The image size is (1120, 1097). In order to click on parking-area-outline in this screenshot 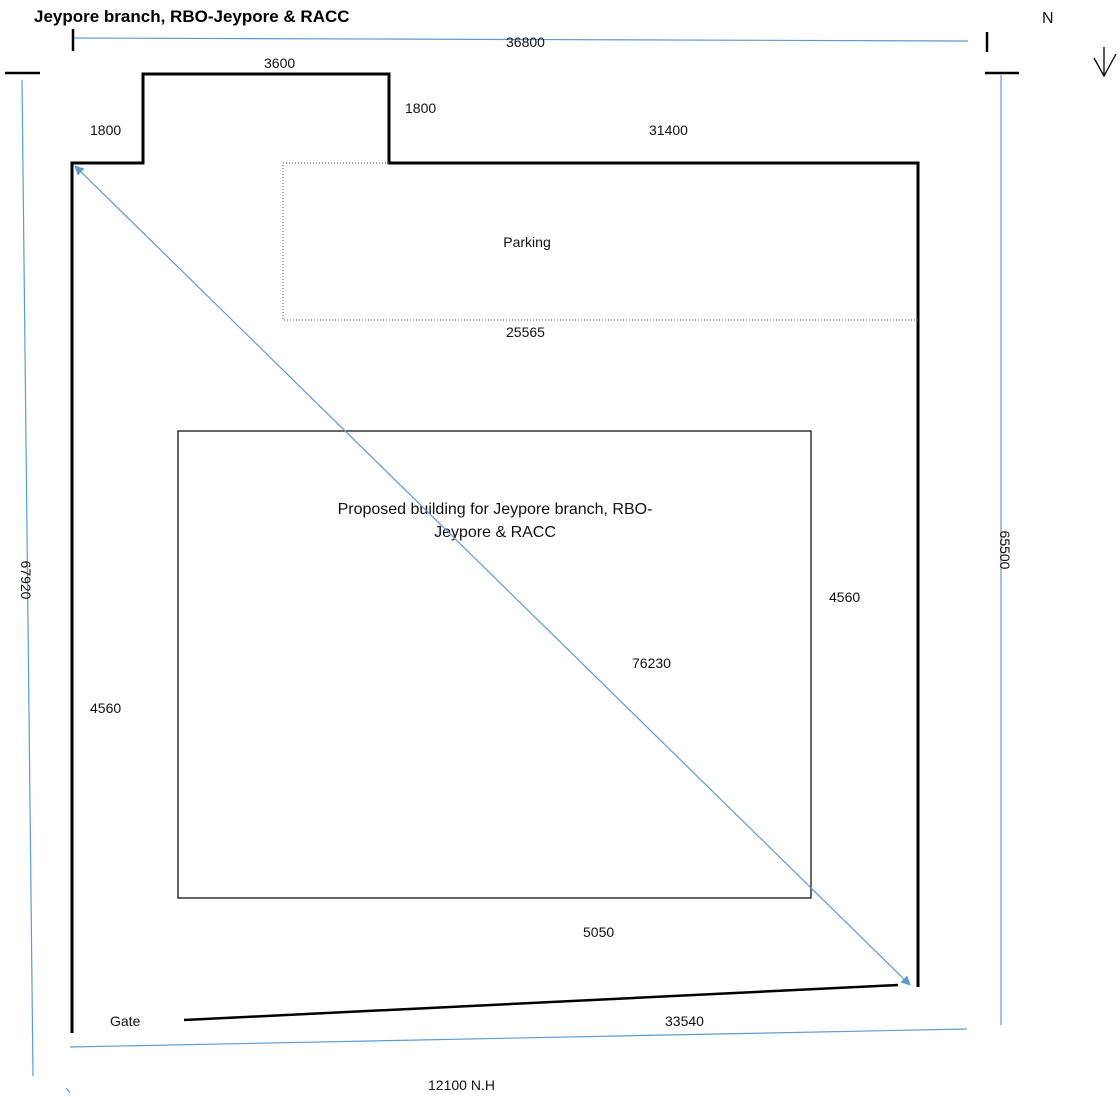, I will do `click(600, 241)`.